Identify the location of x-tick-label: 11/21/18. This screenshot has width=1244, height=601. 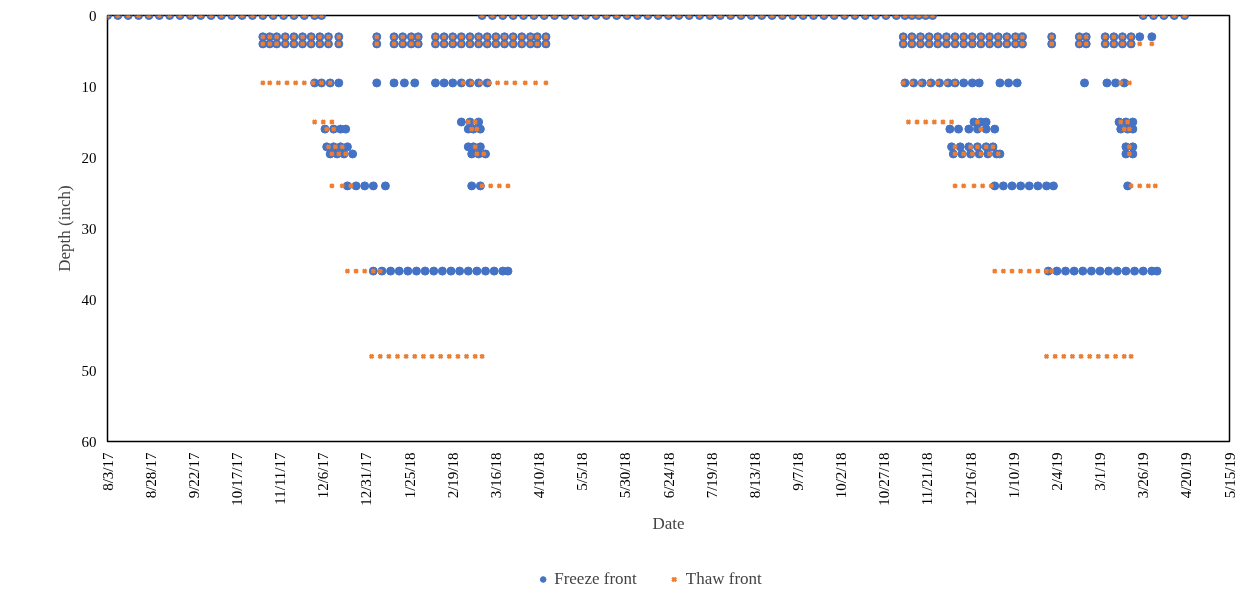
(927, 479).